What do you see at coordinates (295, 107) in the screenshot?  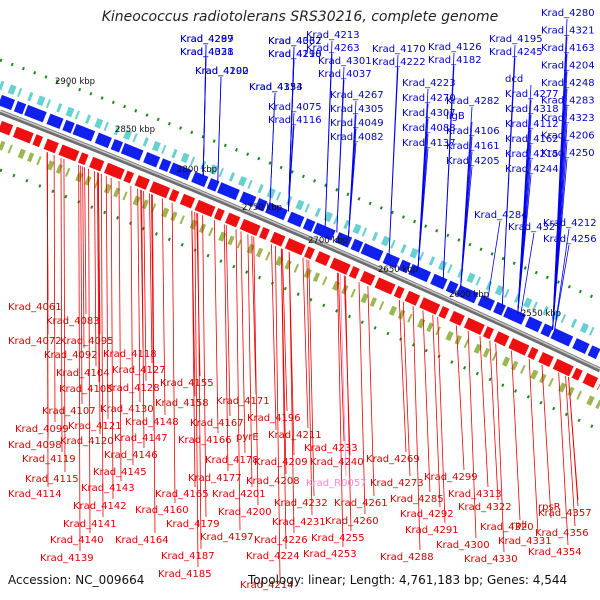 I see `gene-label: Krad_4075` at bounding box center [295, 107].